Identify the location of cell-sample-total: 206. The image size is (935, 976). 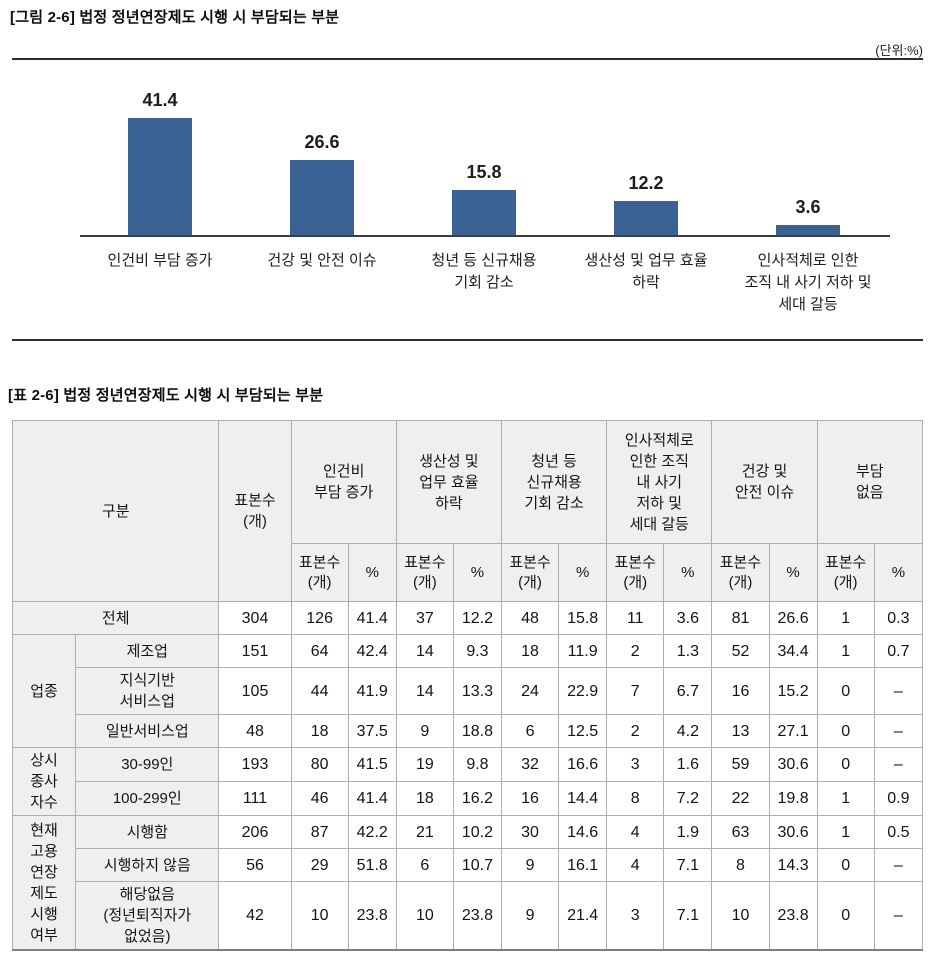
(255, 832).